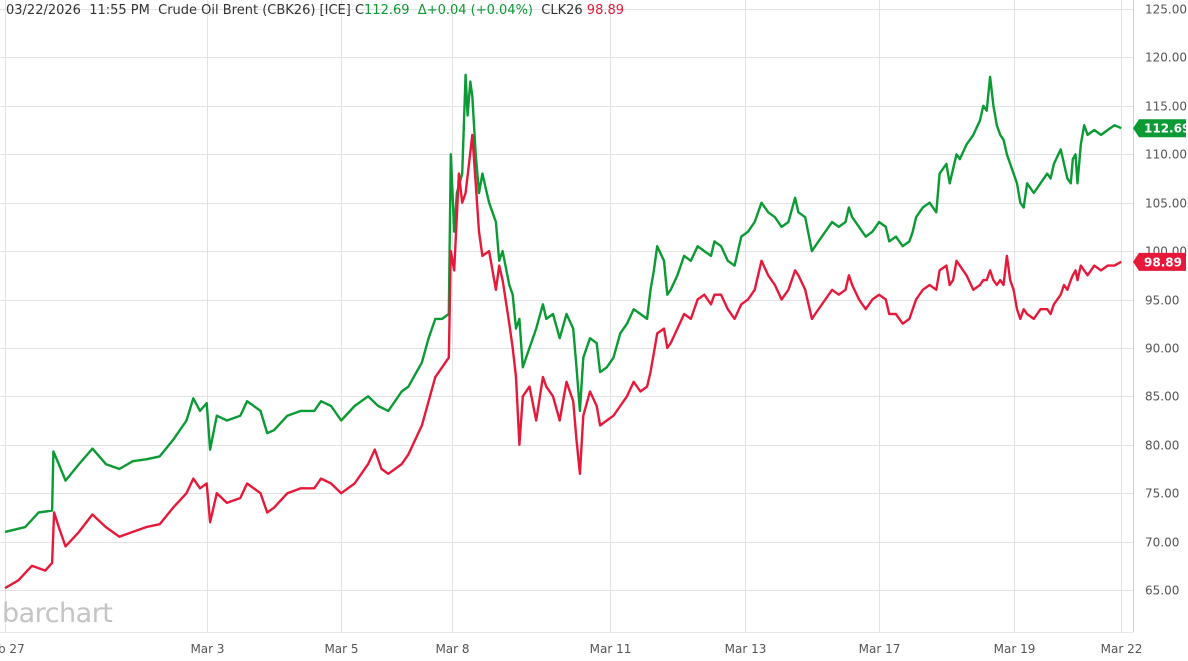 The width and height of the screenshot is (1188, 661). I want to click on last-price-tags: 112.69 98.89, so click(1160, 195).